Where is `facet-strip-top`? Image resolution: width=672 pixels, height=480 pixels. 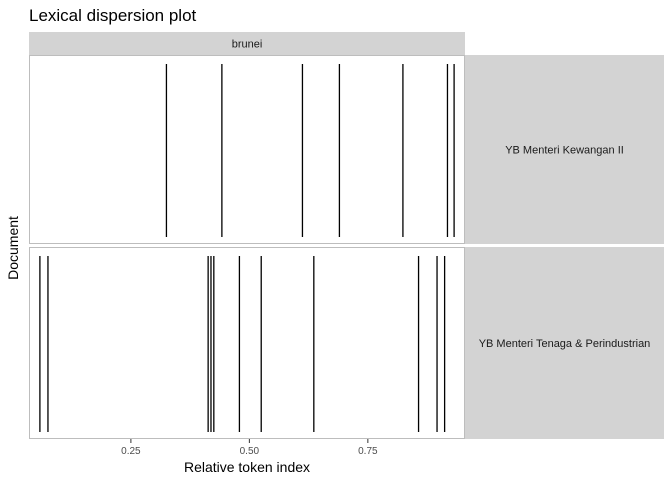
facet-strip-top is located at coordinates (247, 43).